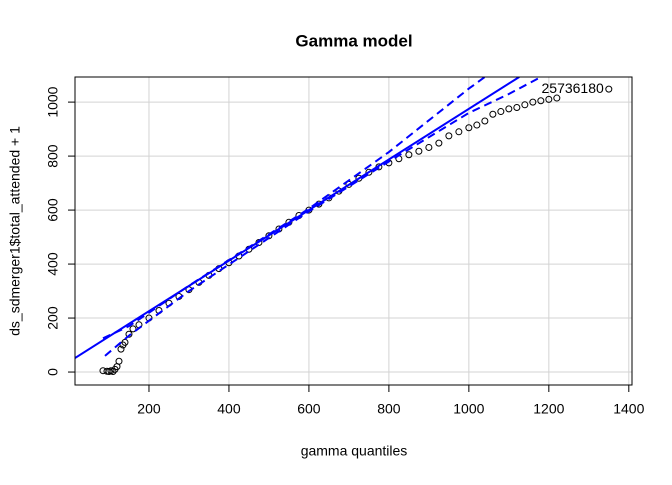 This screenshot has height=485, width=672. I want to click on y-tick-label: 800, so click(53, 156).